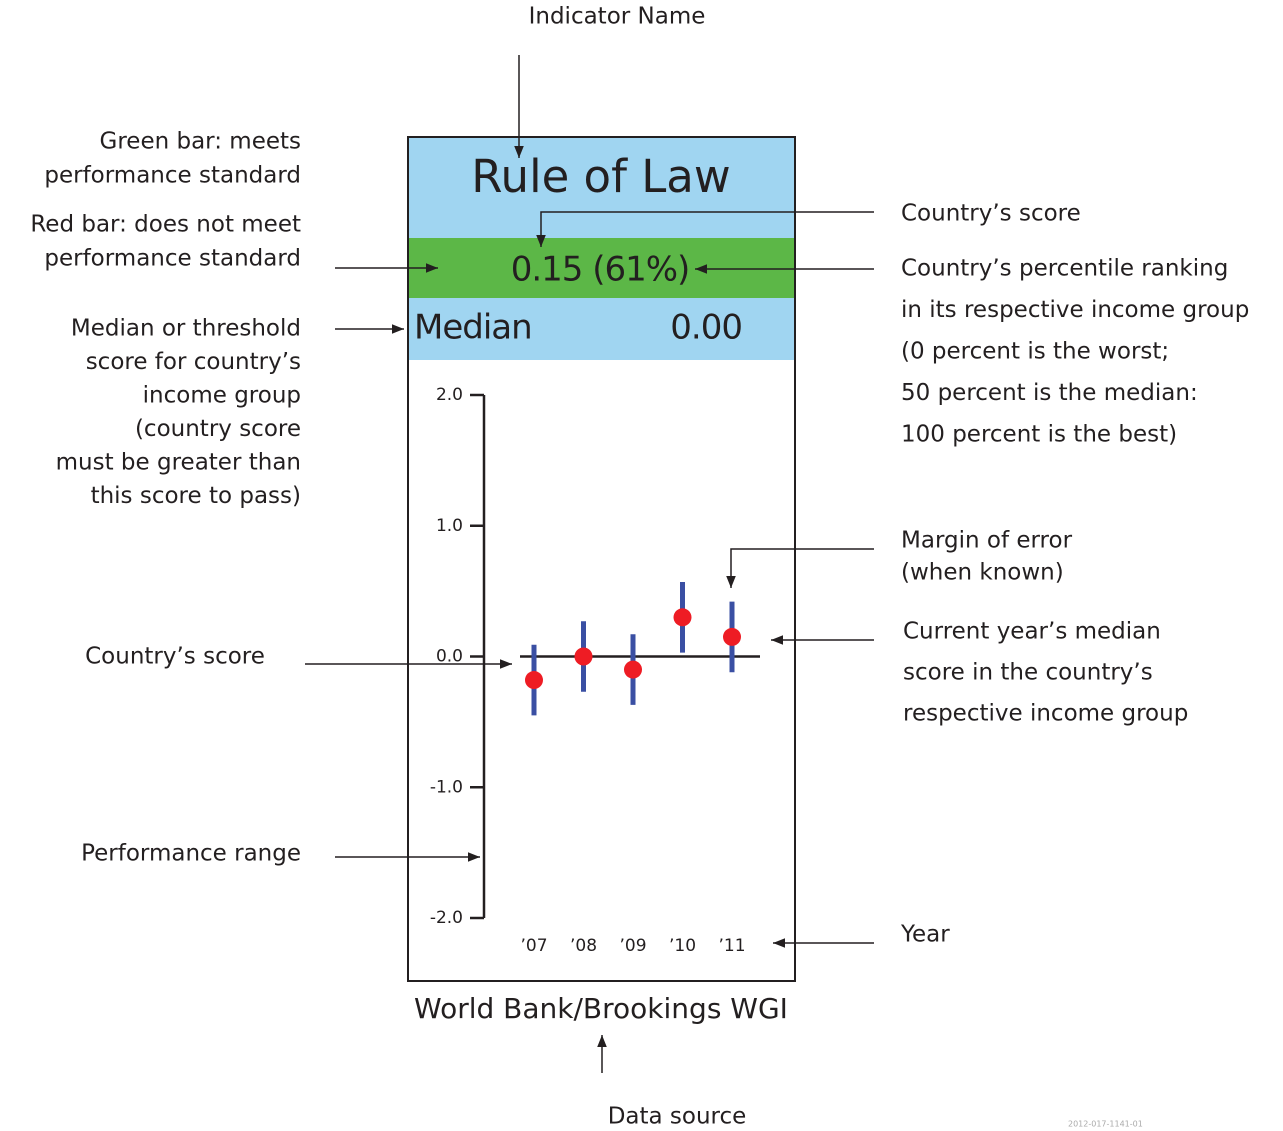 This screenshot has width=1283, height=1131. I want to click on y-tick-label: 2.0, so click(449, 395).